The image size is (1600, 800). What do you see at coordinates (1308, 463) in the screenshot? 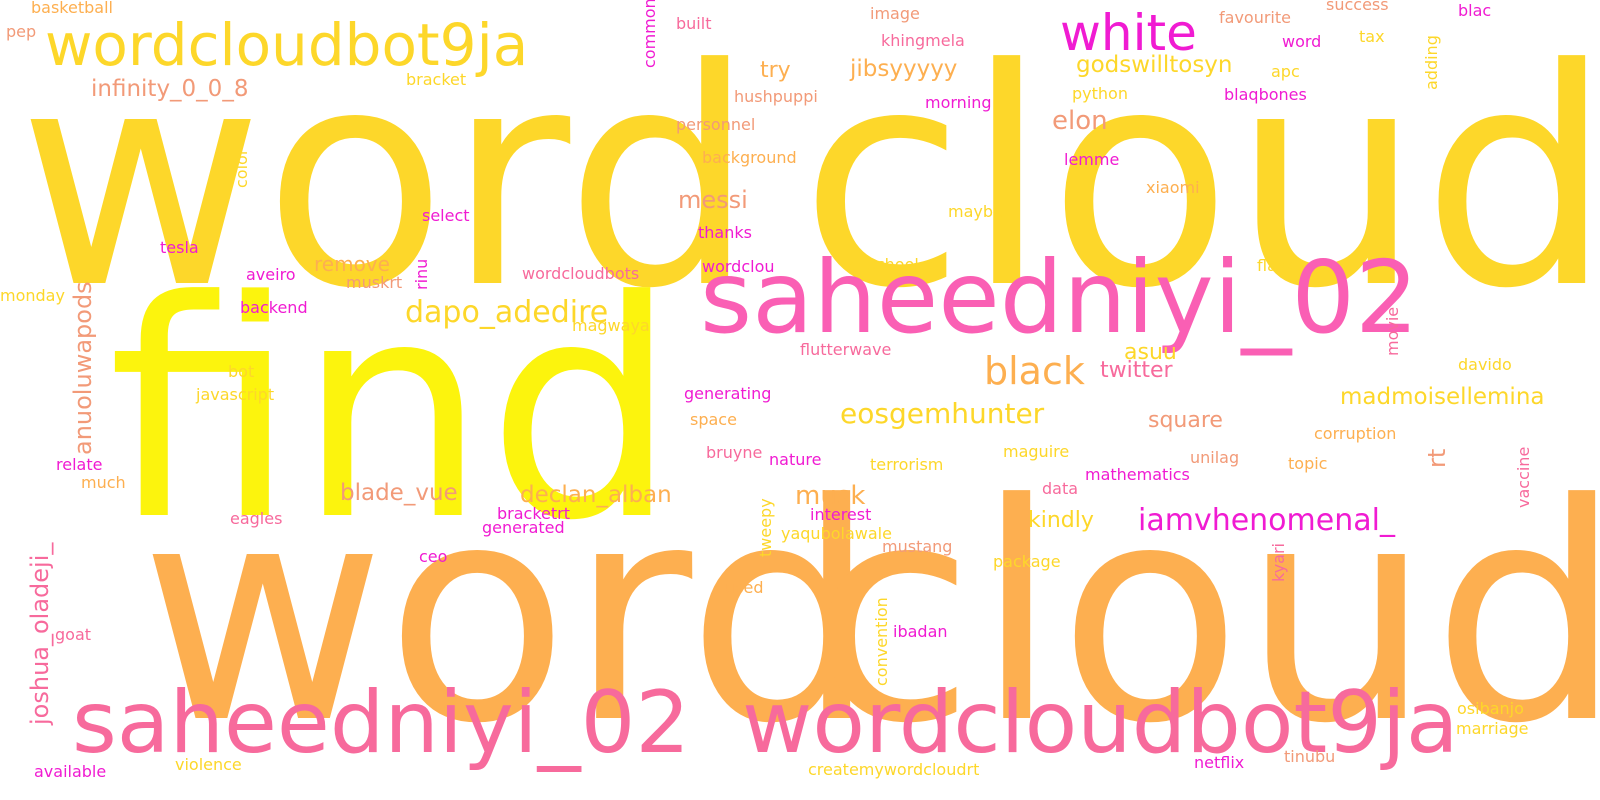
I see `word: topic` at bounding box center [1308, 463].